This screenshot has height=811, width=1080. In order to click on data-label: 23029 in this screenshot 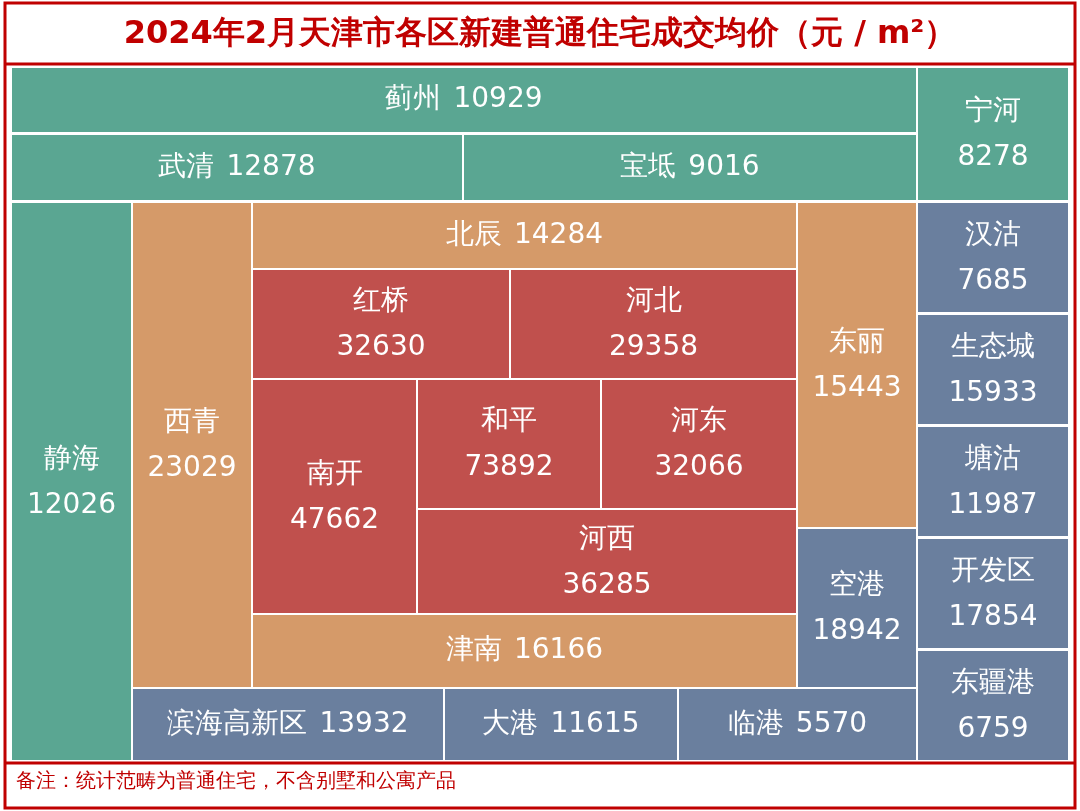, I will do `click(192, 467)`.